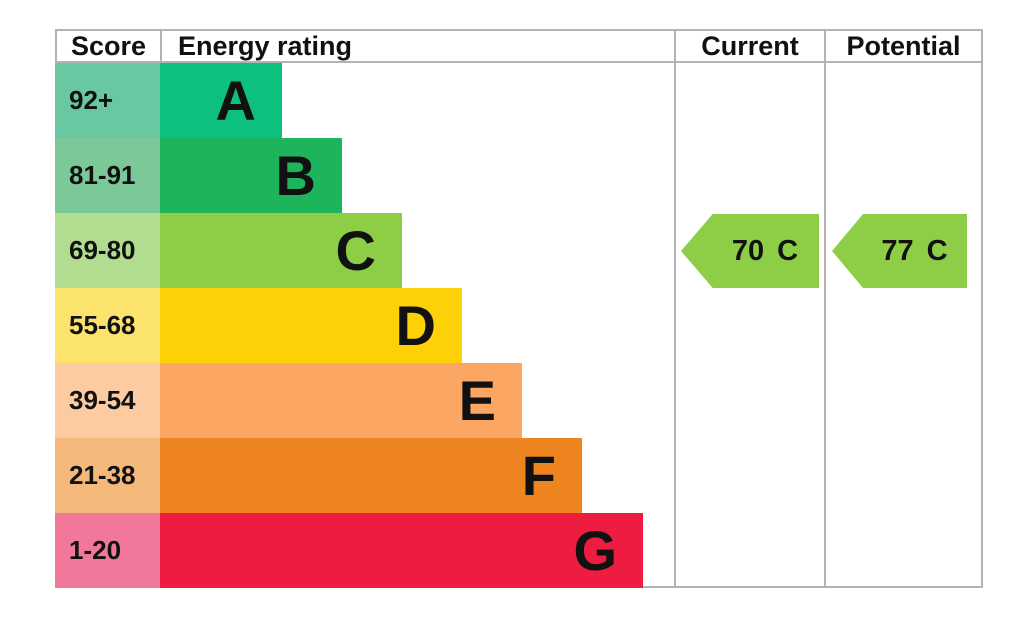 The image size is (1024, 640). Describe the element at coordinates (91, 100) in the screenshot. I see `band-a-score-range: 92+` at that location.